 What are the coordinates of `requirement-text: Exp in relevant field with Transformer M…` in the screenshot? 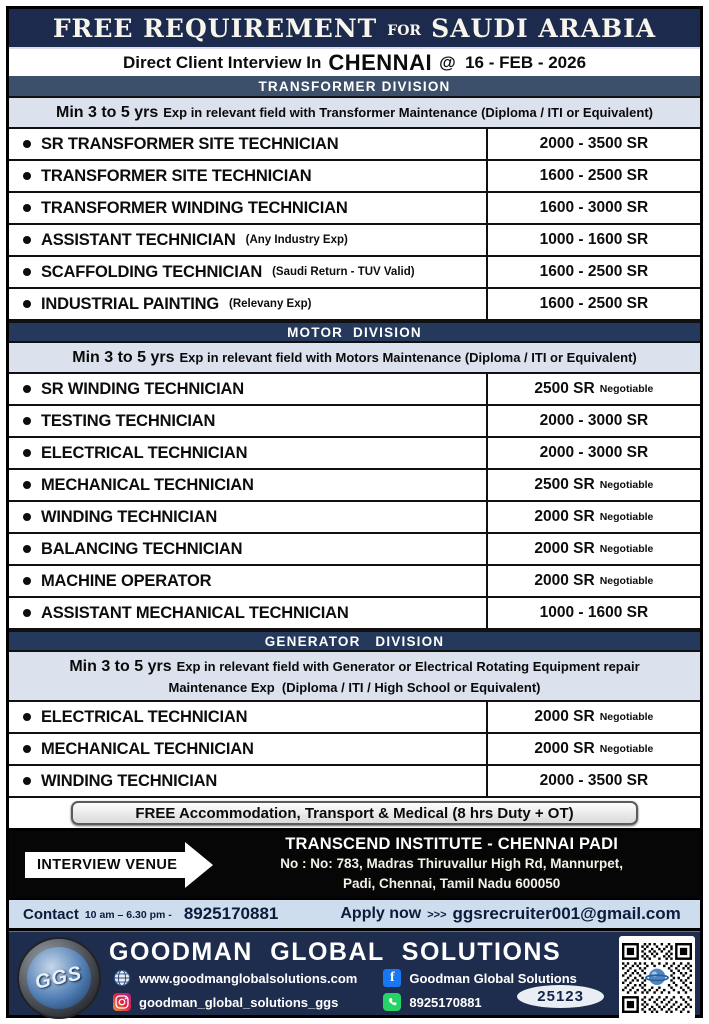 It's located at (408, 112).